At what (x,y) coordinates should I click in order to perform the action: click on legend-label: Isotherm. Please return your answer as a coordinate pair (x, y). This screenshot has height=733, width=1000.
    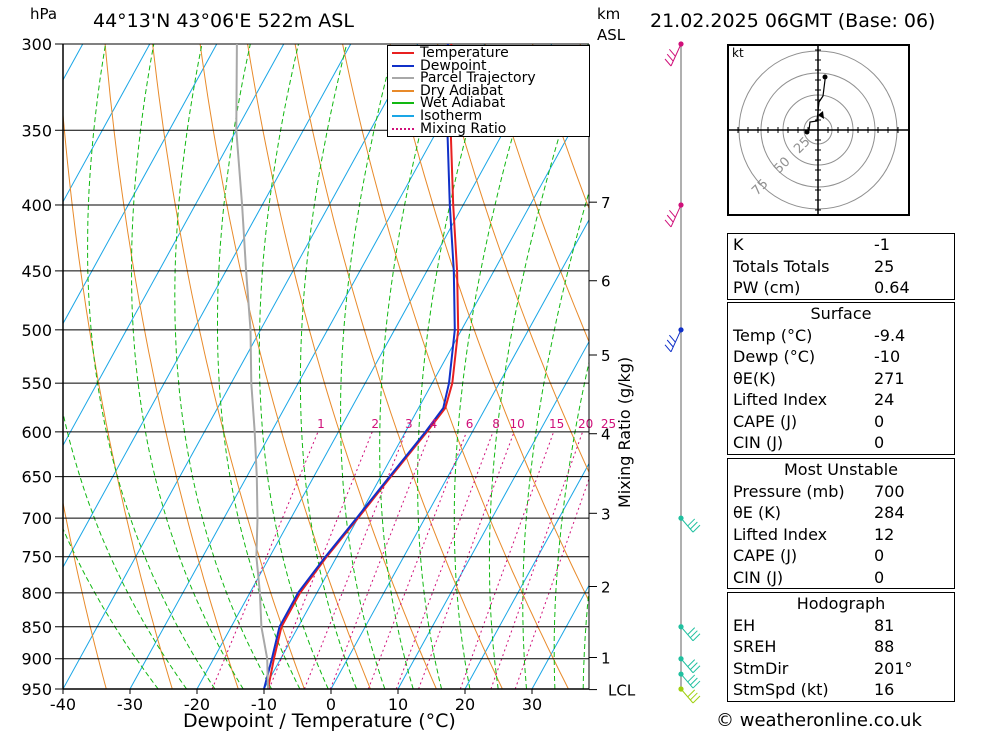
    Looking at the image, I should click on (451, 116).